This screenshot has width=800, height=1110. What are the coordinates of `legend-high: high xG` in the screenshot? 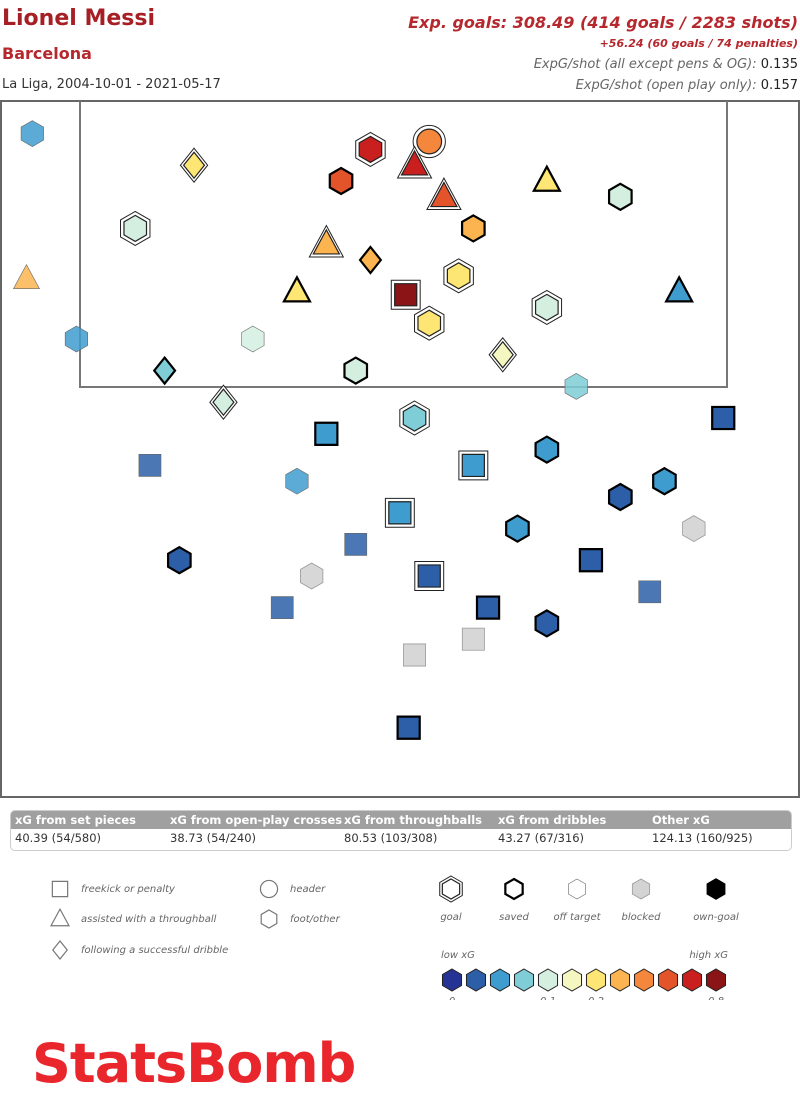 It's located at (708, 955).